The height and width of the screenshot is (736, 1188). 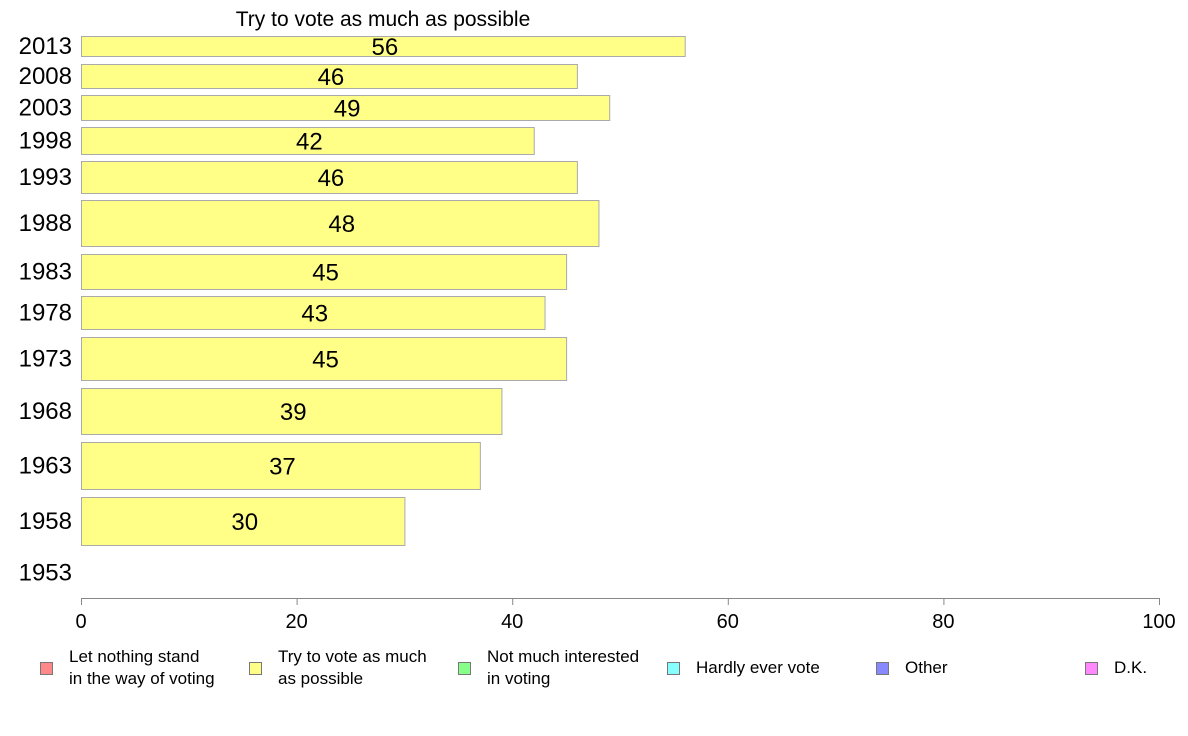 I want to click on data-label-1958: 30, so click(x=244, y=522).